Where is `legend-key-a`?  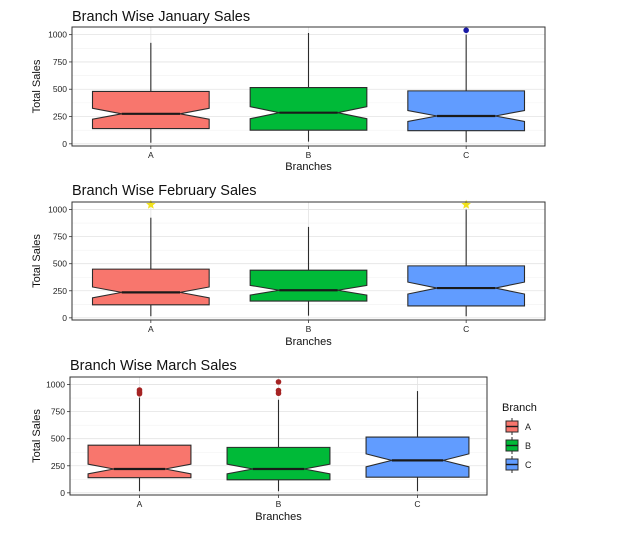 legend-key-a is located at coordinates (512, 426).